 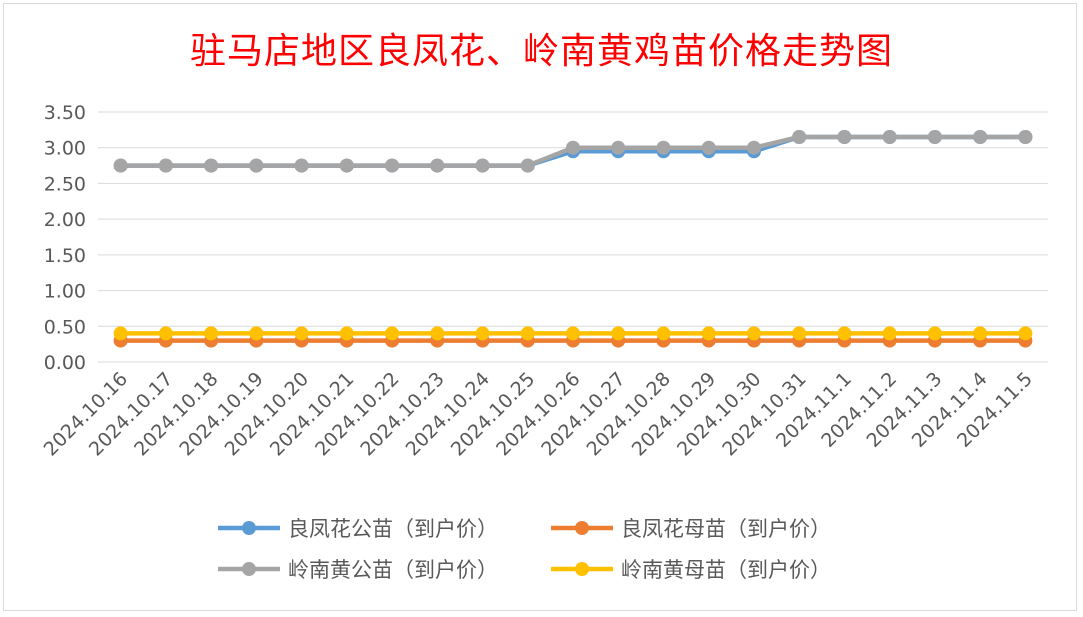 I want to click on y-tick-label: 2.50, so click(x=65, y=184).